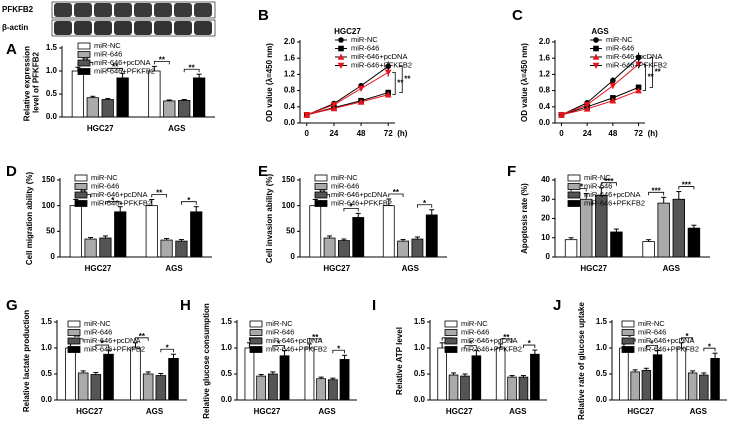  What do you see at coordinates (602, 321) in the screenshot?
I see `y-tick-label: 1.5` at bounding box center [602, 321].